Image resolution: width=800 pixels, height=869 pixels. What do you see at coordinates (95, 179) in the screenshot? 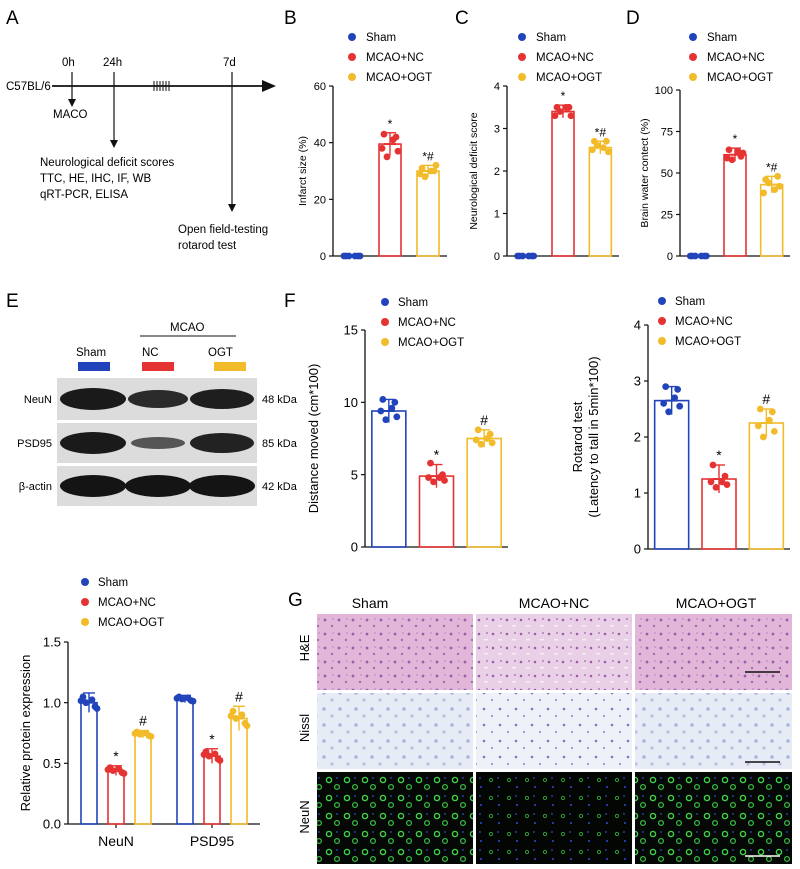
I see `timeline-assay-line-2: TTC, HE, IHC, IF, WB` at bounding box center [95, 179].